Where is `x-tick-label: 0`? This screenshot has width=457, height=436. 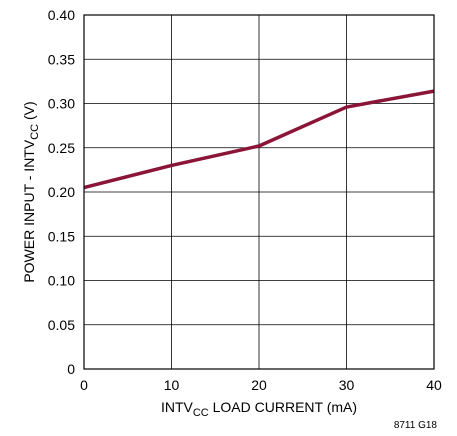
x-tick-label: 0 is located at coordinates (84, 385).